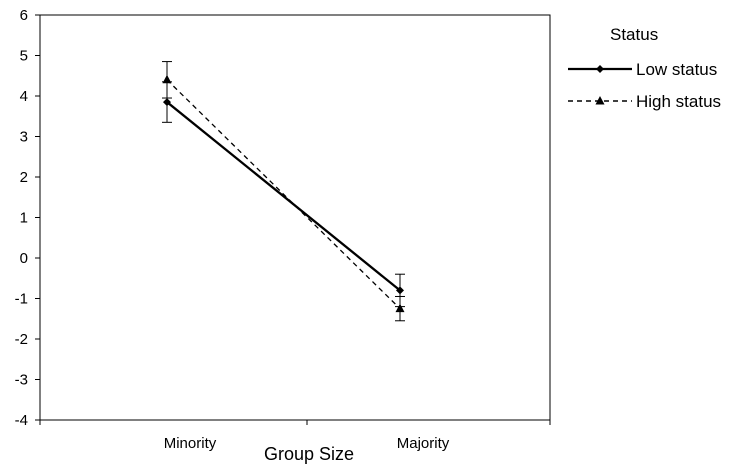 Image resolution: width=742 pixels, height=465 pixels. What do you see at coordinates (634, 34) in the screenshot?
I see `legend-title: Status` at bounding box center [634, 34].